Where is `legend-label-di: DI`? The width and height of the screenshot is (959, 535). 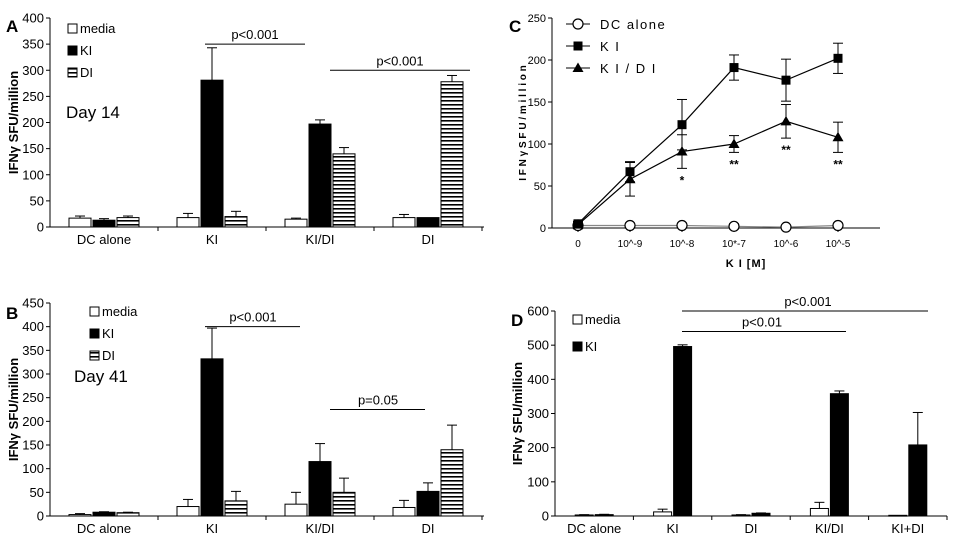 legend-label-di: DI is located at coordinates (108, 355).